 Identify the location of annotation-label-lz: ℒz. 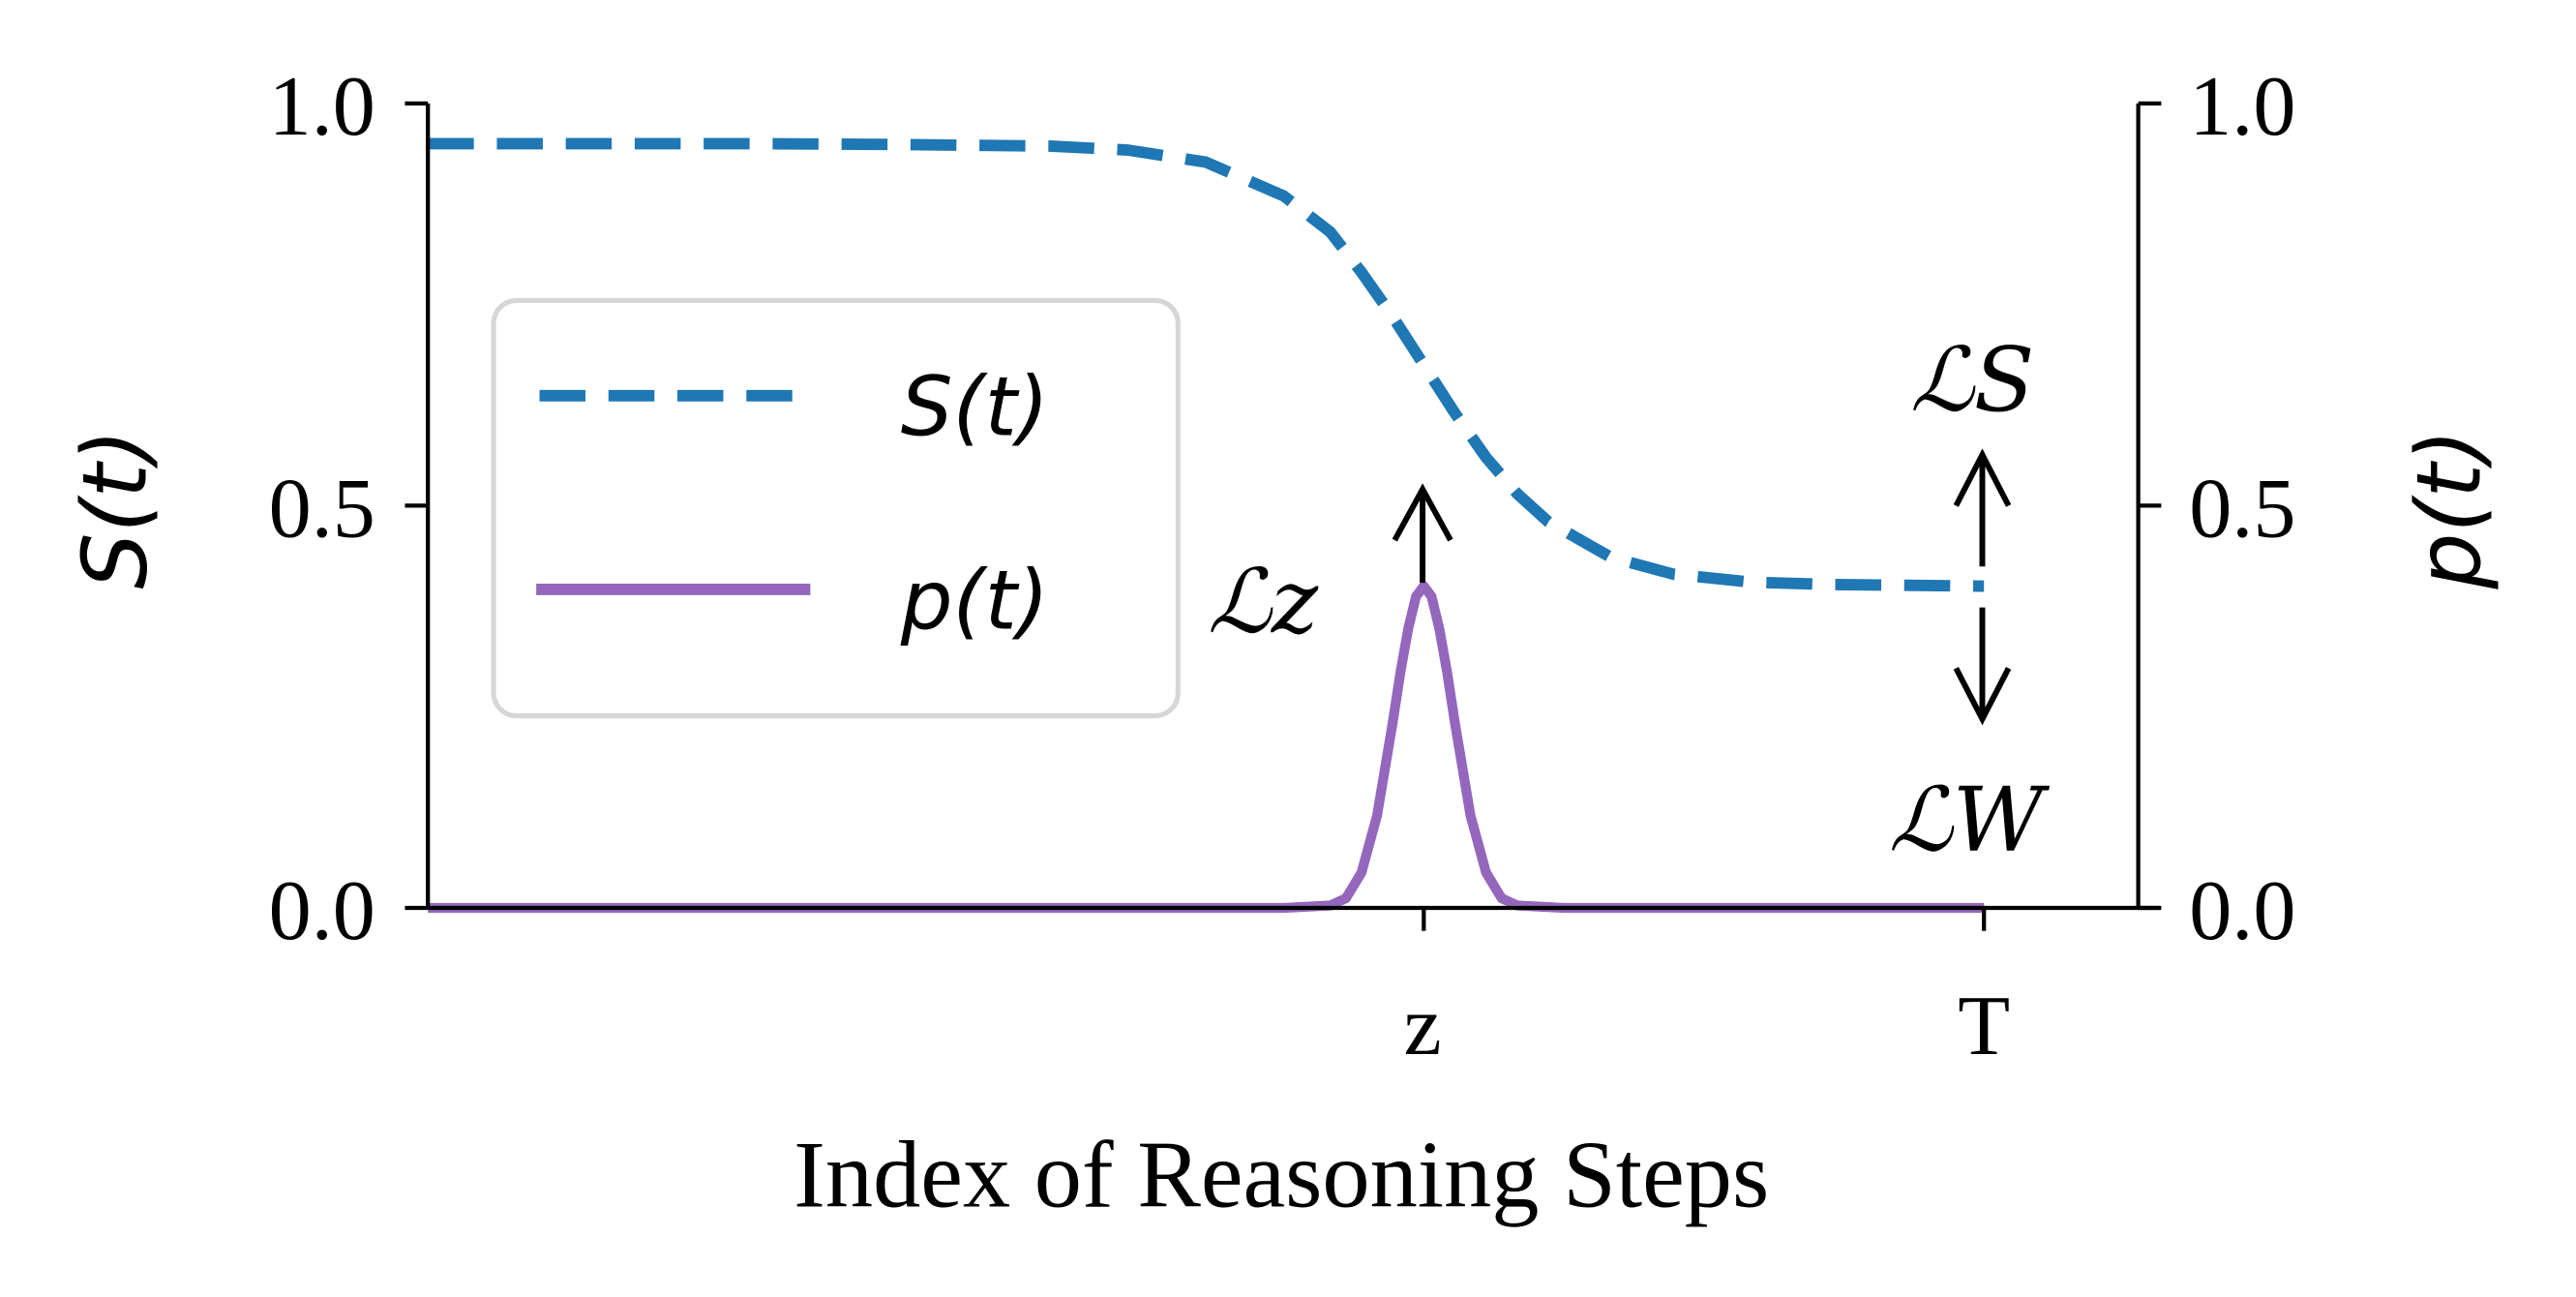
(1263, 601).